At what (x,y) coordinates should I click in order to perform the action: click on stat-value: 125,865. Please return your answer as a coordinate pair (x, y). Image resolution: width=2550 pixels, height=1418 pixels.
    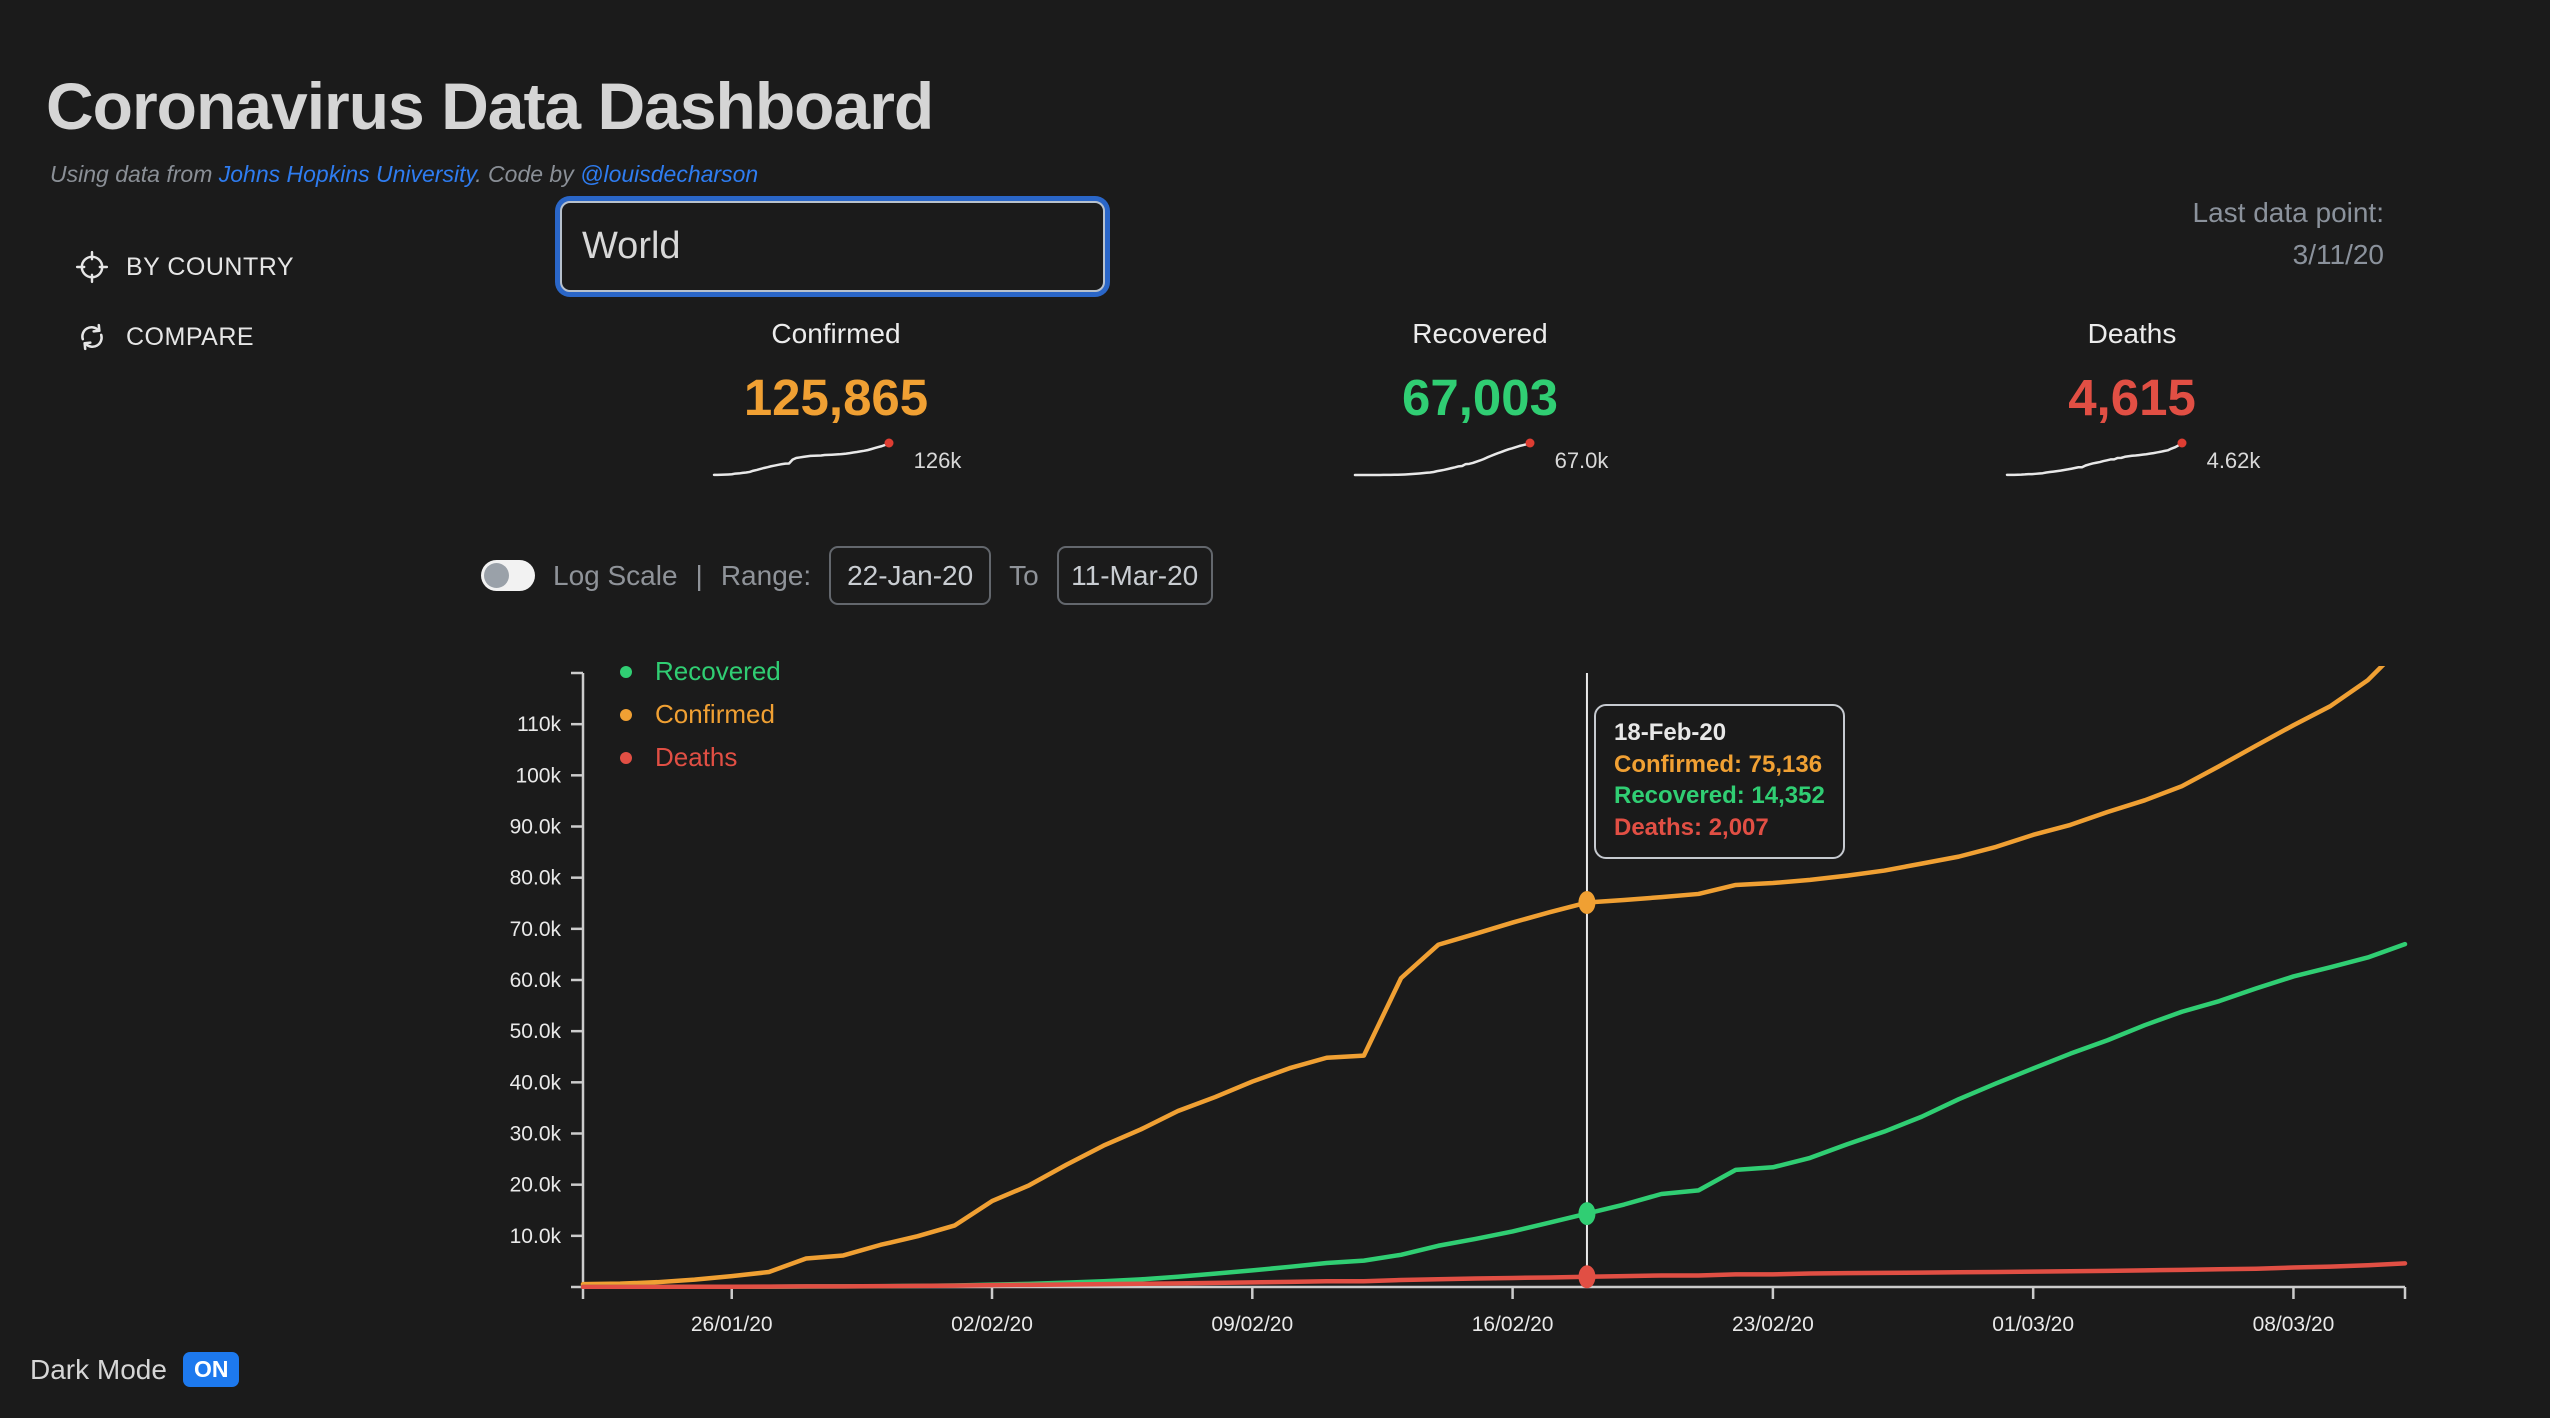
    Looking at the image, I should click on (836, 397).